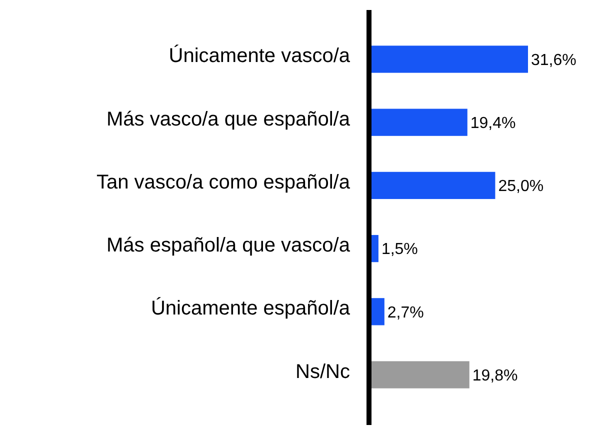 The height and width of the screenshot is (427, 598). What do you see at coordinates (228, 245) in the screenshot?
I see `y-tick-label: Más español/a que vasco/a` at bounding box center [228, 245].